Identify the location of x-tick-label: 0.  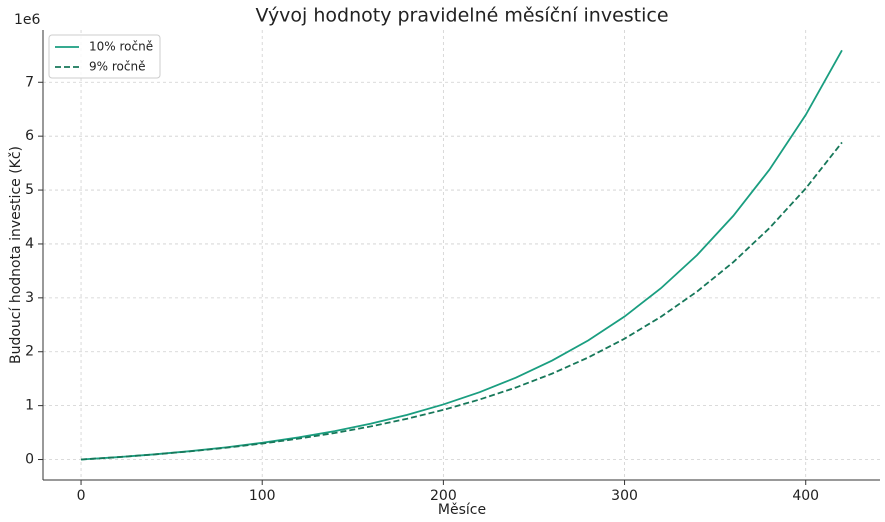
(81, 496).